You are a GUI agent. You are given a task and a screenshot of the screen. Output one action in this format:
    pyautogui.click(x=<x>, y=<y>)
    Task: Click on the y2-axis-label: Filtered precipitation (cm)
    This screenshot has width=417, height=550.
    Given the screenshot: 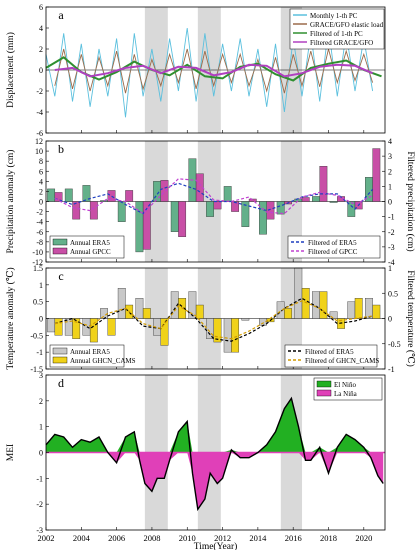 What is the action you would take?
    pyautogui.click(x=410, y=201)
    